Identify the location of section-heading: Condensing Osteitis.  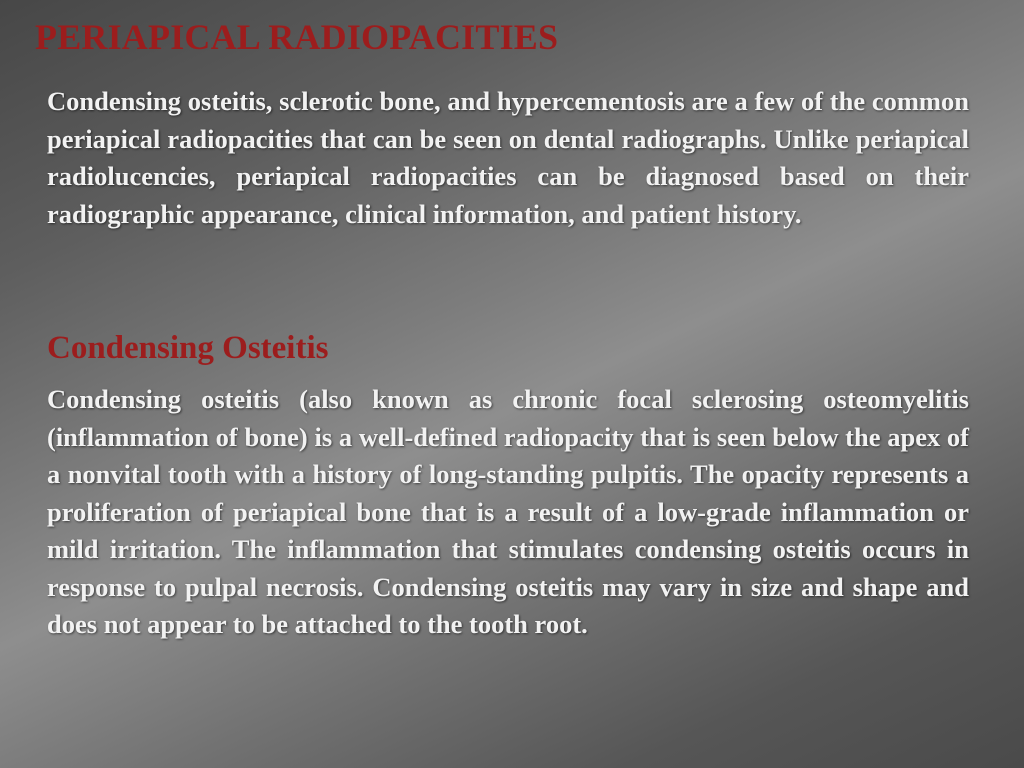
(188, 348).